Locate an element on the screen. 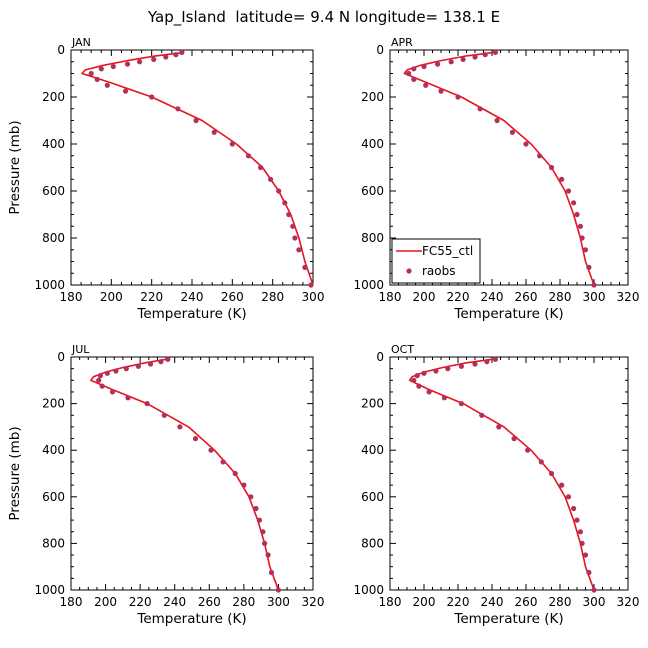  panel-label: APR is located at coordinates (402, 42).